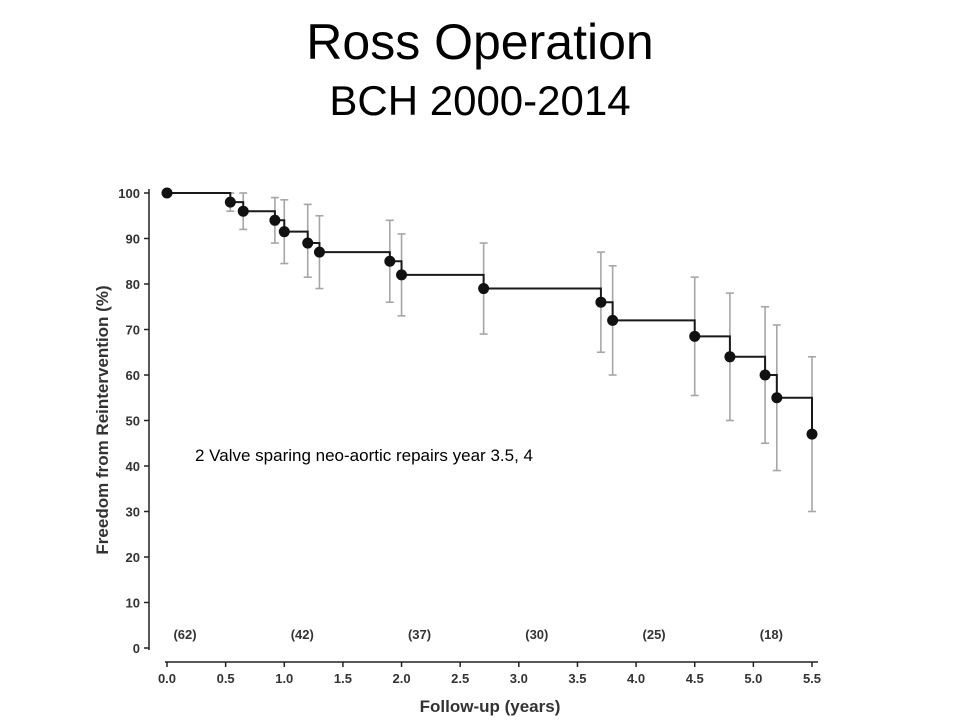 This screenshot has width=960, height=720. What do you see at coordinates (536, 634) in the screenshot?
I see `at-risk-label: (30)` at bounding box center [536, 634].